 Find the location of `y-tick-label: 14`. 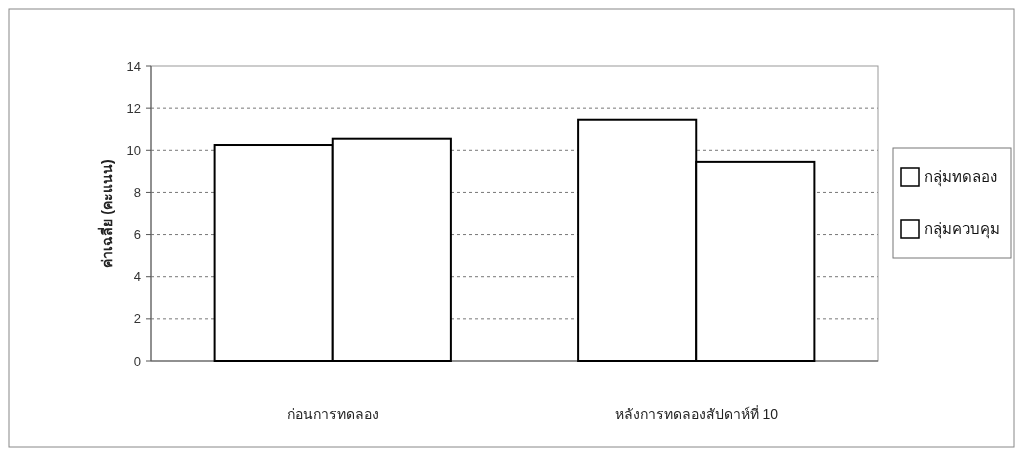

y-tick-label: 14 is located at coordinates (133, 66).